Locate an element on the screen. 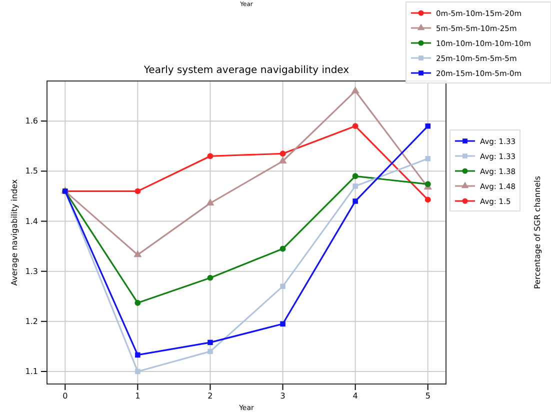  y-tick-label: 1.4 is located at coordinates (31, 221).